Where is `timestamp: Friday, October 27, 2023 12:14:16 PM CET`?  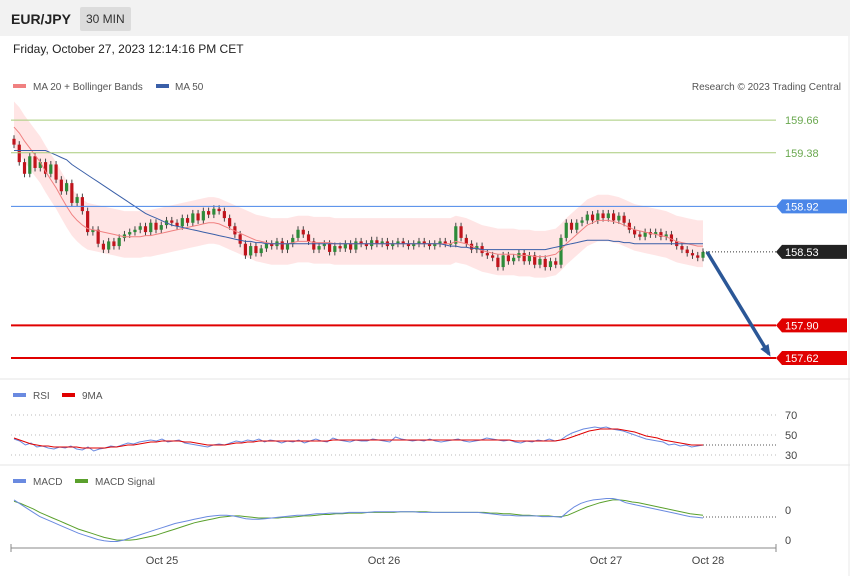
timestamp: Friday, October 27, 2023 12:14:16 PM CET is located at coordinates (128, 49).